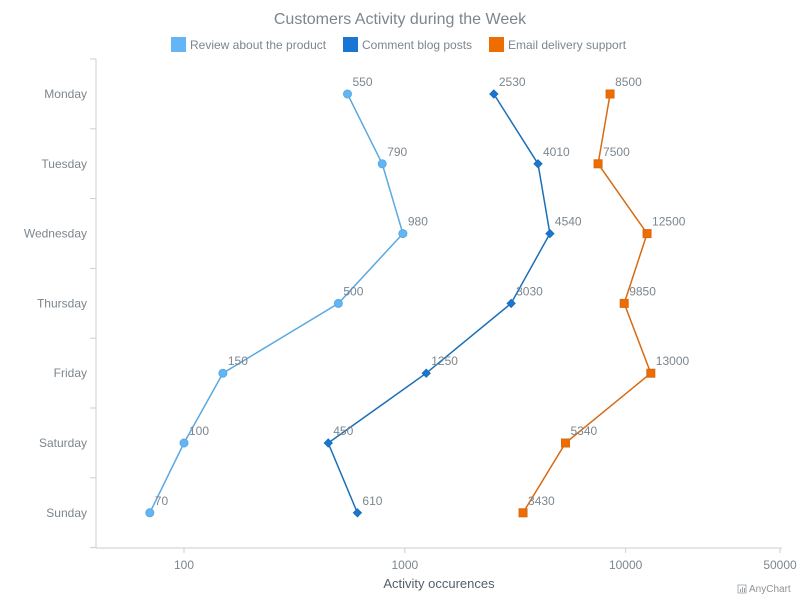 Image resolution: width=800 pixels, height=600 pixels. I want to click on data-label: 9850, so click(642, 291).